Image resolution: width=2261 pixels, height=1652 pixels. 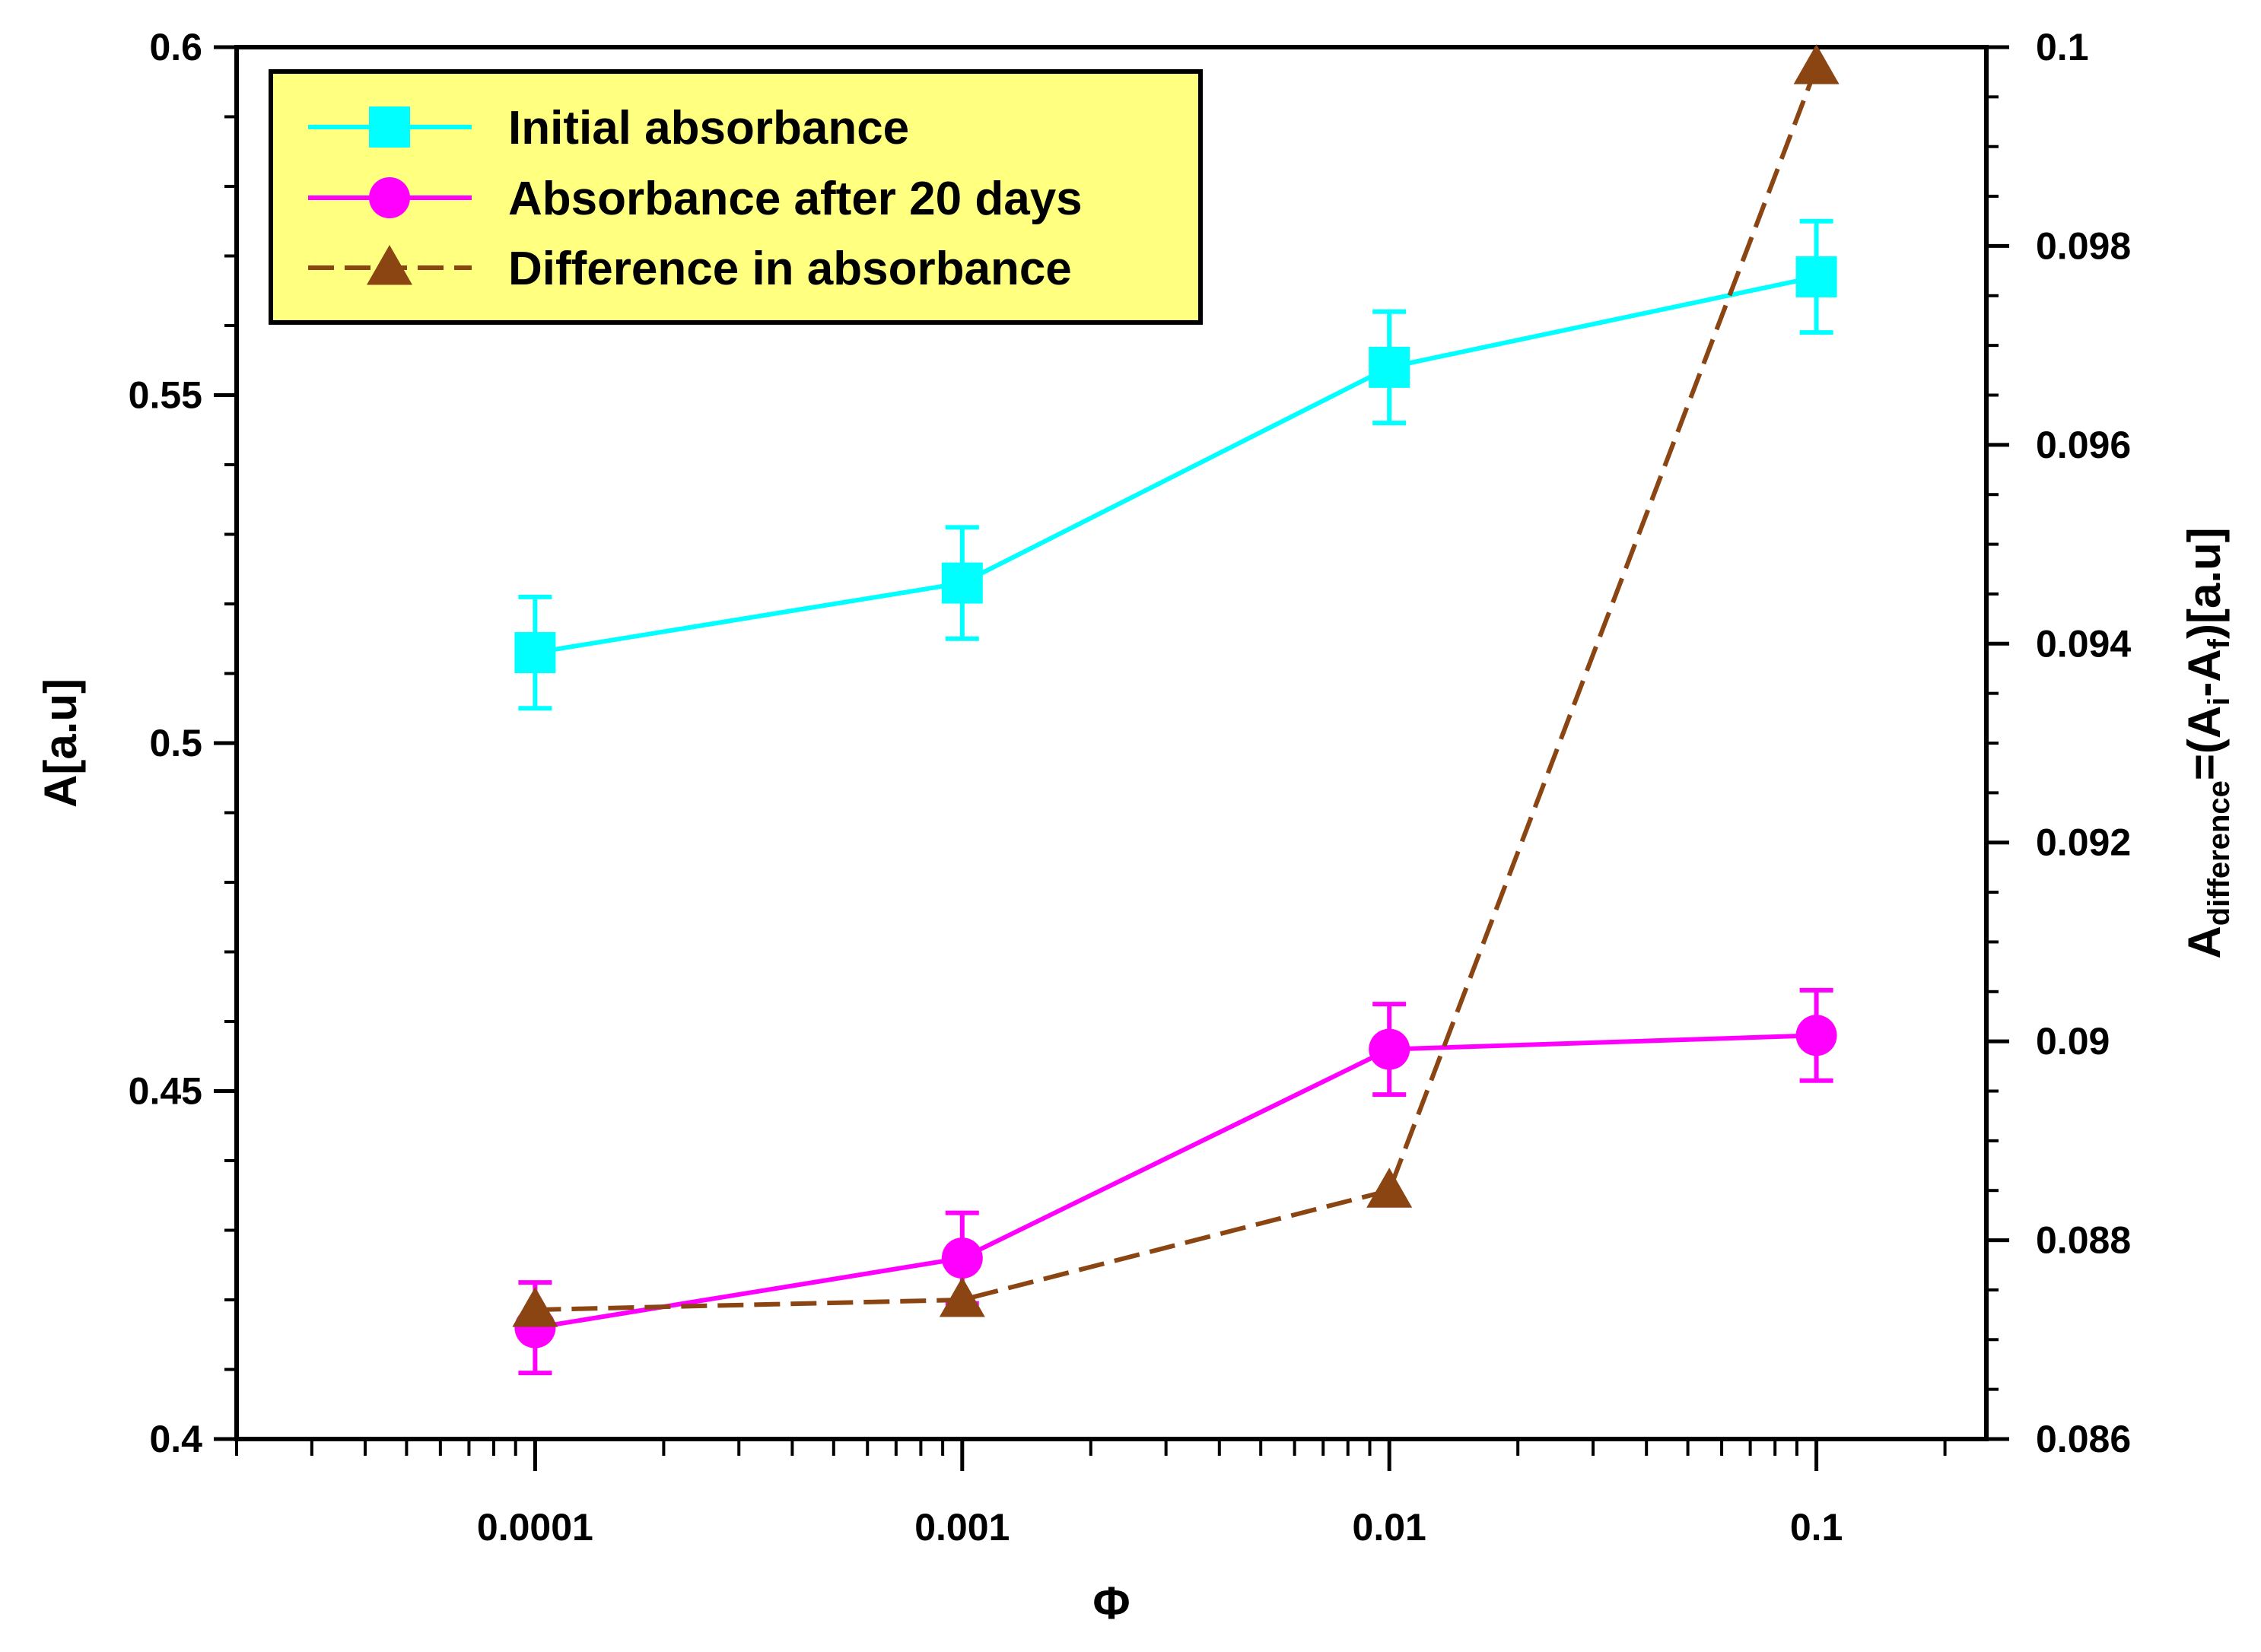 What do you see at coordinates (2204, 743) in the screenshot?
I see `y2-title-eq: =(A` at bounding box center [2204, 743].